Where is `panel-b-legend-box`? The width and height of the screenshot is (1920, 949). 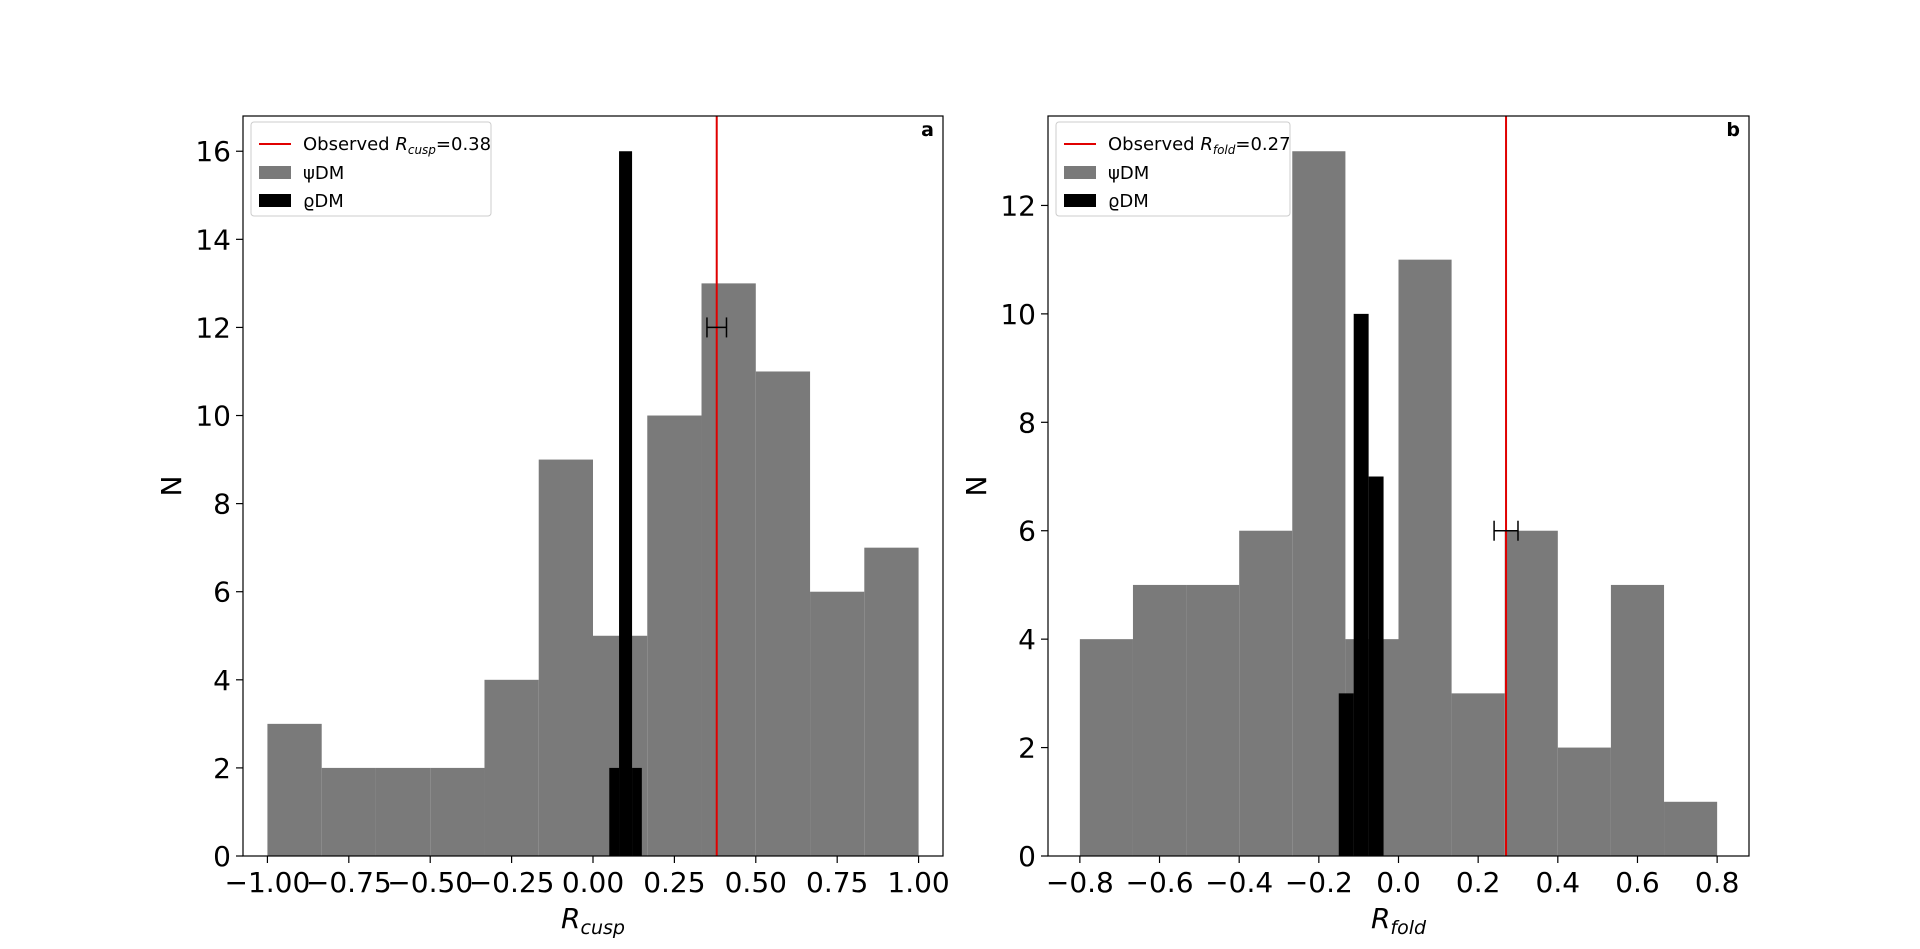 panel-b-legend-box is located at coordinates (1173, 169).